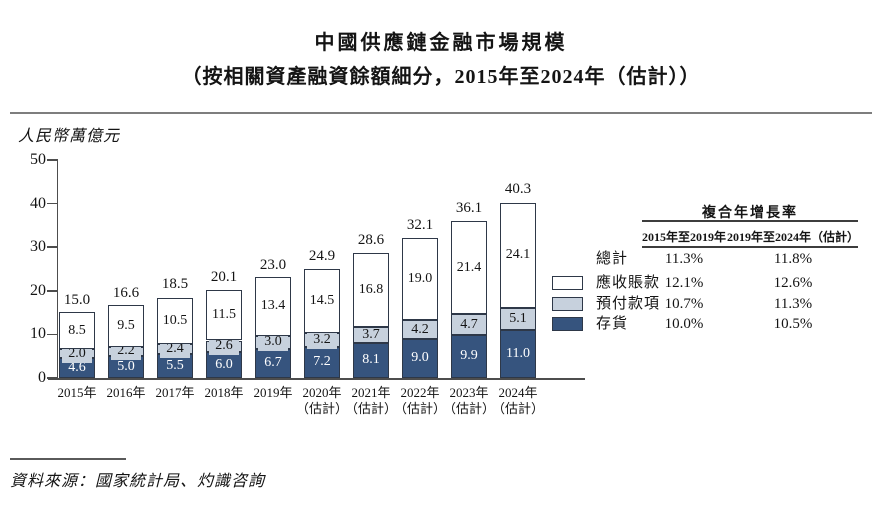 The image size is (882, 517). I want to click on x-axis-category-label: 2021年 （估計）, so click(371, 401).